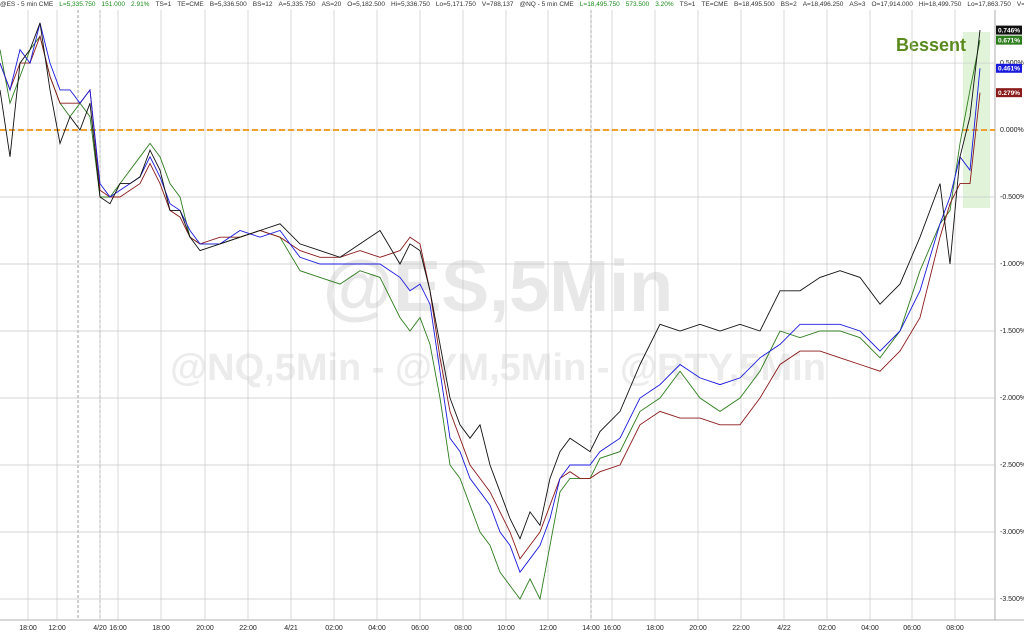  What do you see at coordinates (291, 628) in the screenshot?
I see `x-tick-label: 4/21` at bounding box center [291, 628].